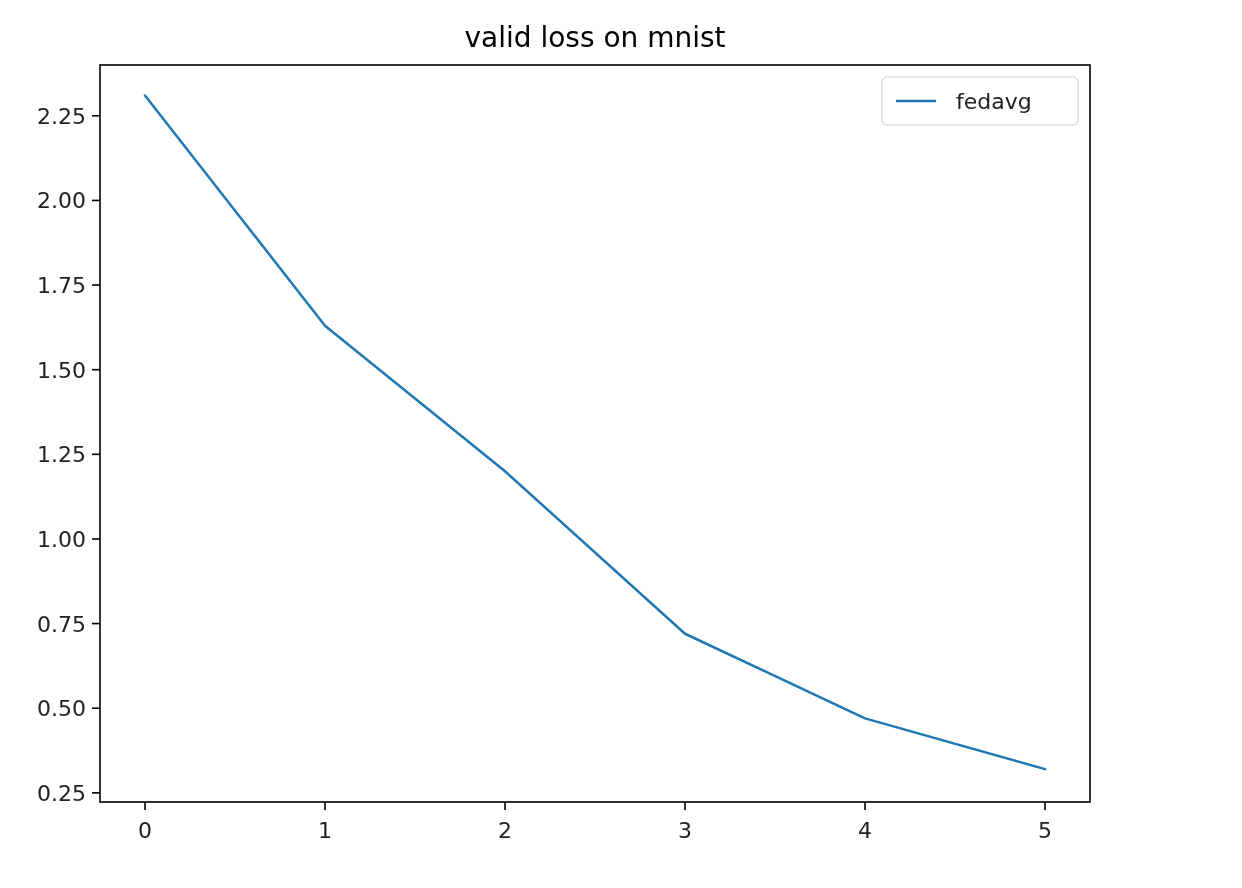 Image resolution: width=1242 pixels, height=888 pixels. Describe the element at coordinates (1045, 830) in the screenshot. I see `x-tick-label: 5` at that location.